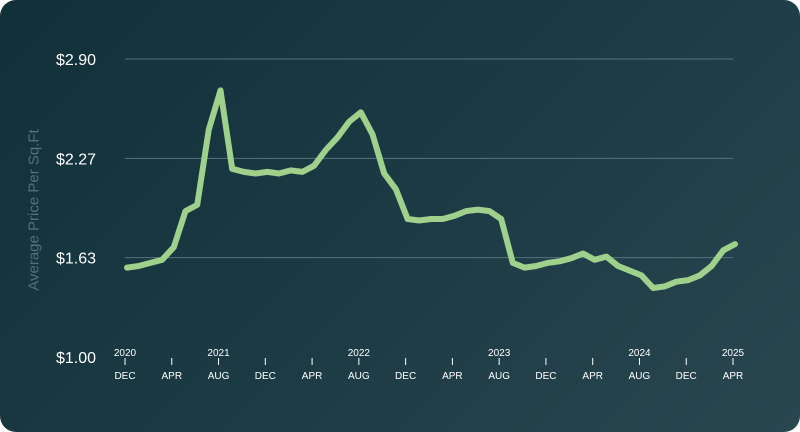 The image size is (800, 432). Describe the element at coordinates (76, 259) in the screenshot. I see `y-tick-label: $1.63` at that location.